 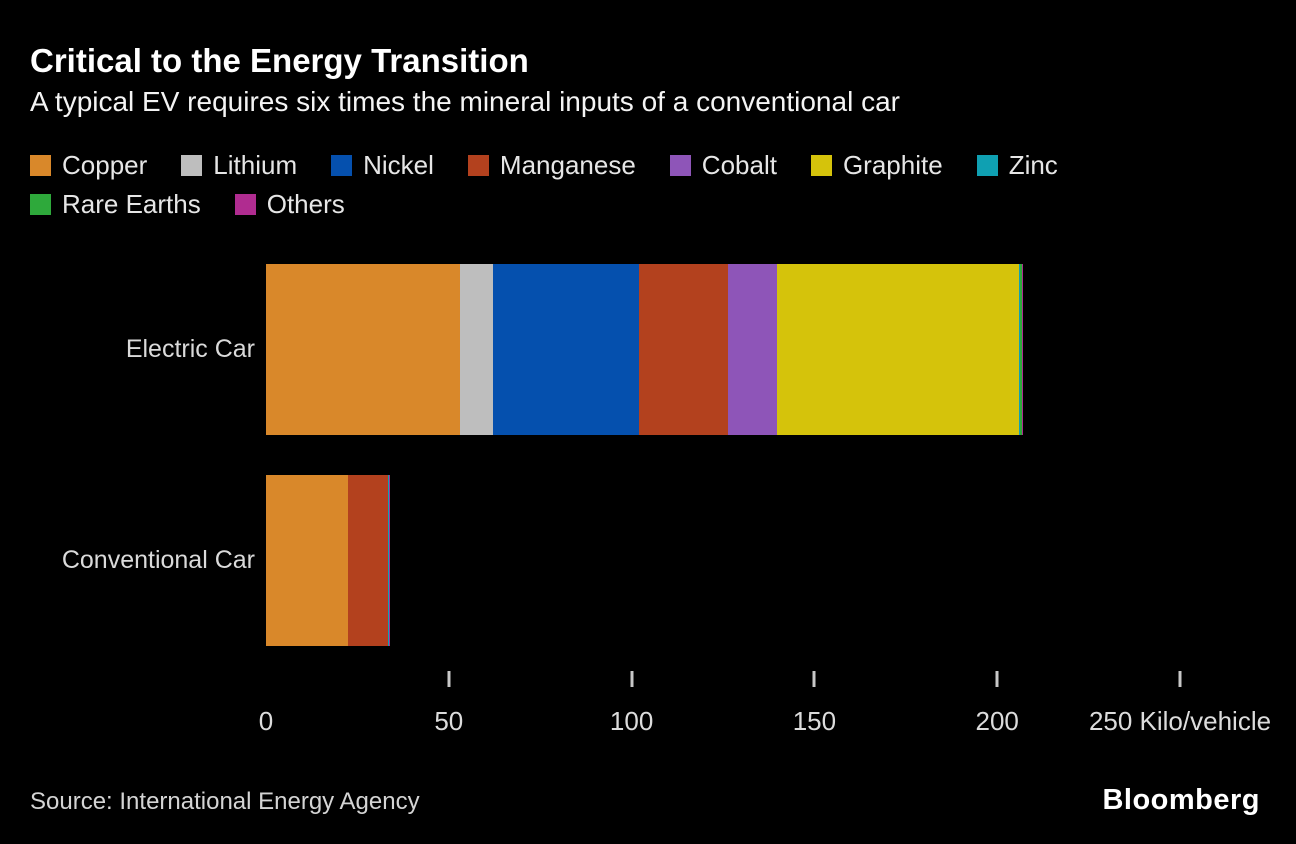 I want to click on legend-item-nickel: Nickel, so click(x=382, y=165).